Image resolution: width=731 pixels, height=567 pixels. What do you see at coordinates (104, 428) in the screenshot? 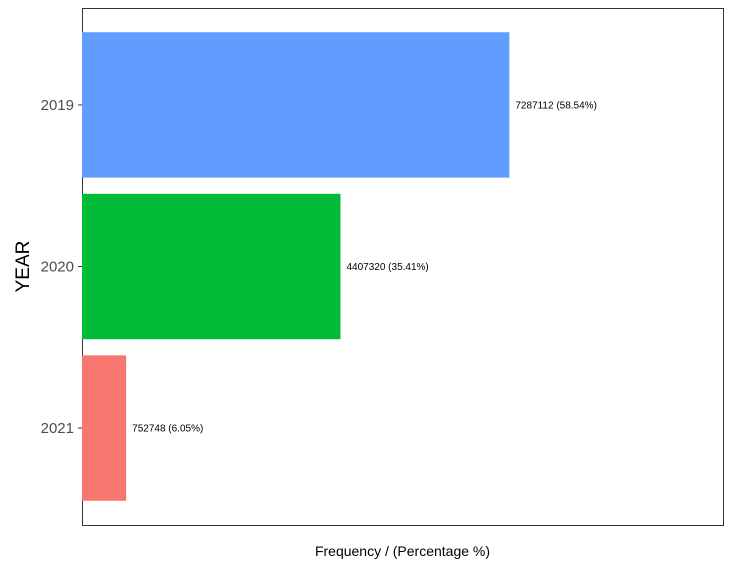
I see `bar-2021` at bounding box center [104, 428].